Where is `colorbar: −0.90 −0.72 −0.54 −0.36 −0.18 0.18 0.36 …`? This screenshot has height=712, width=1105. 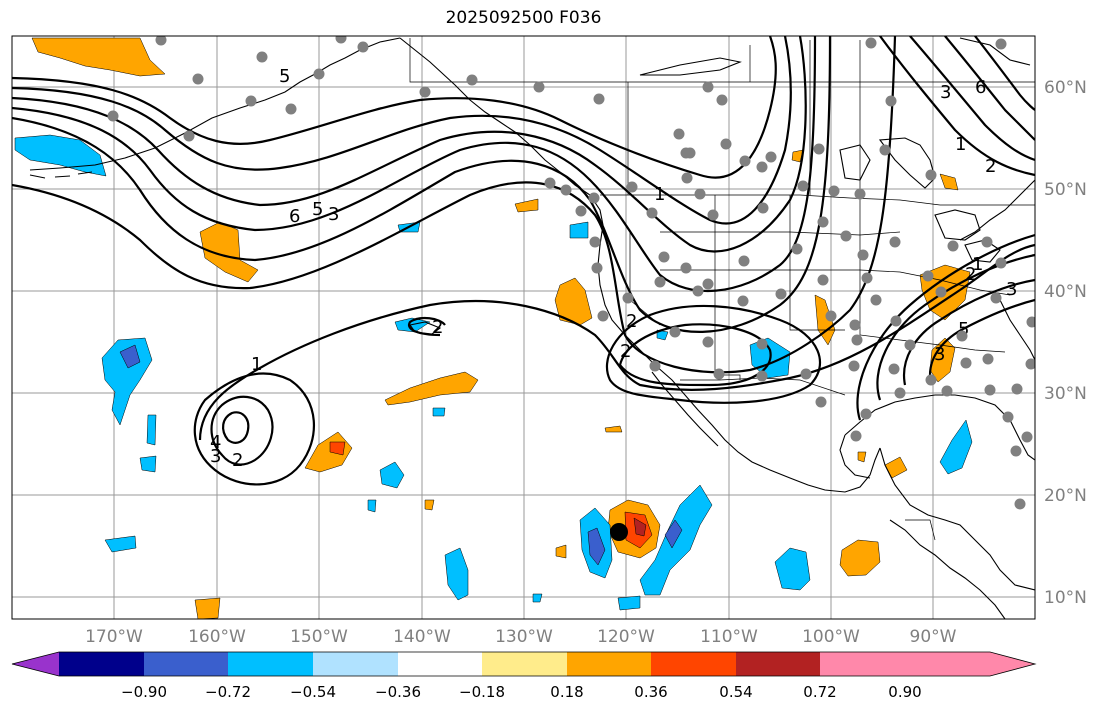
colorbar: −0.90 −0.72 −0.54 −0.36 −0.18 0.18 0.36 … is located at coordinates (524, 676).